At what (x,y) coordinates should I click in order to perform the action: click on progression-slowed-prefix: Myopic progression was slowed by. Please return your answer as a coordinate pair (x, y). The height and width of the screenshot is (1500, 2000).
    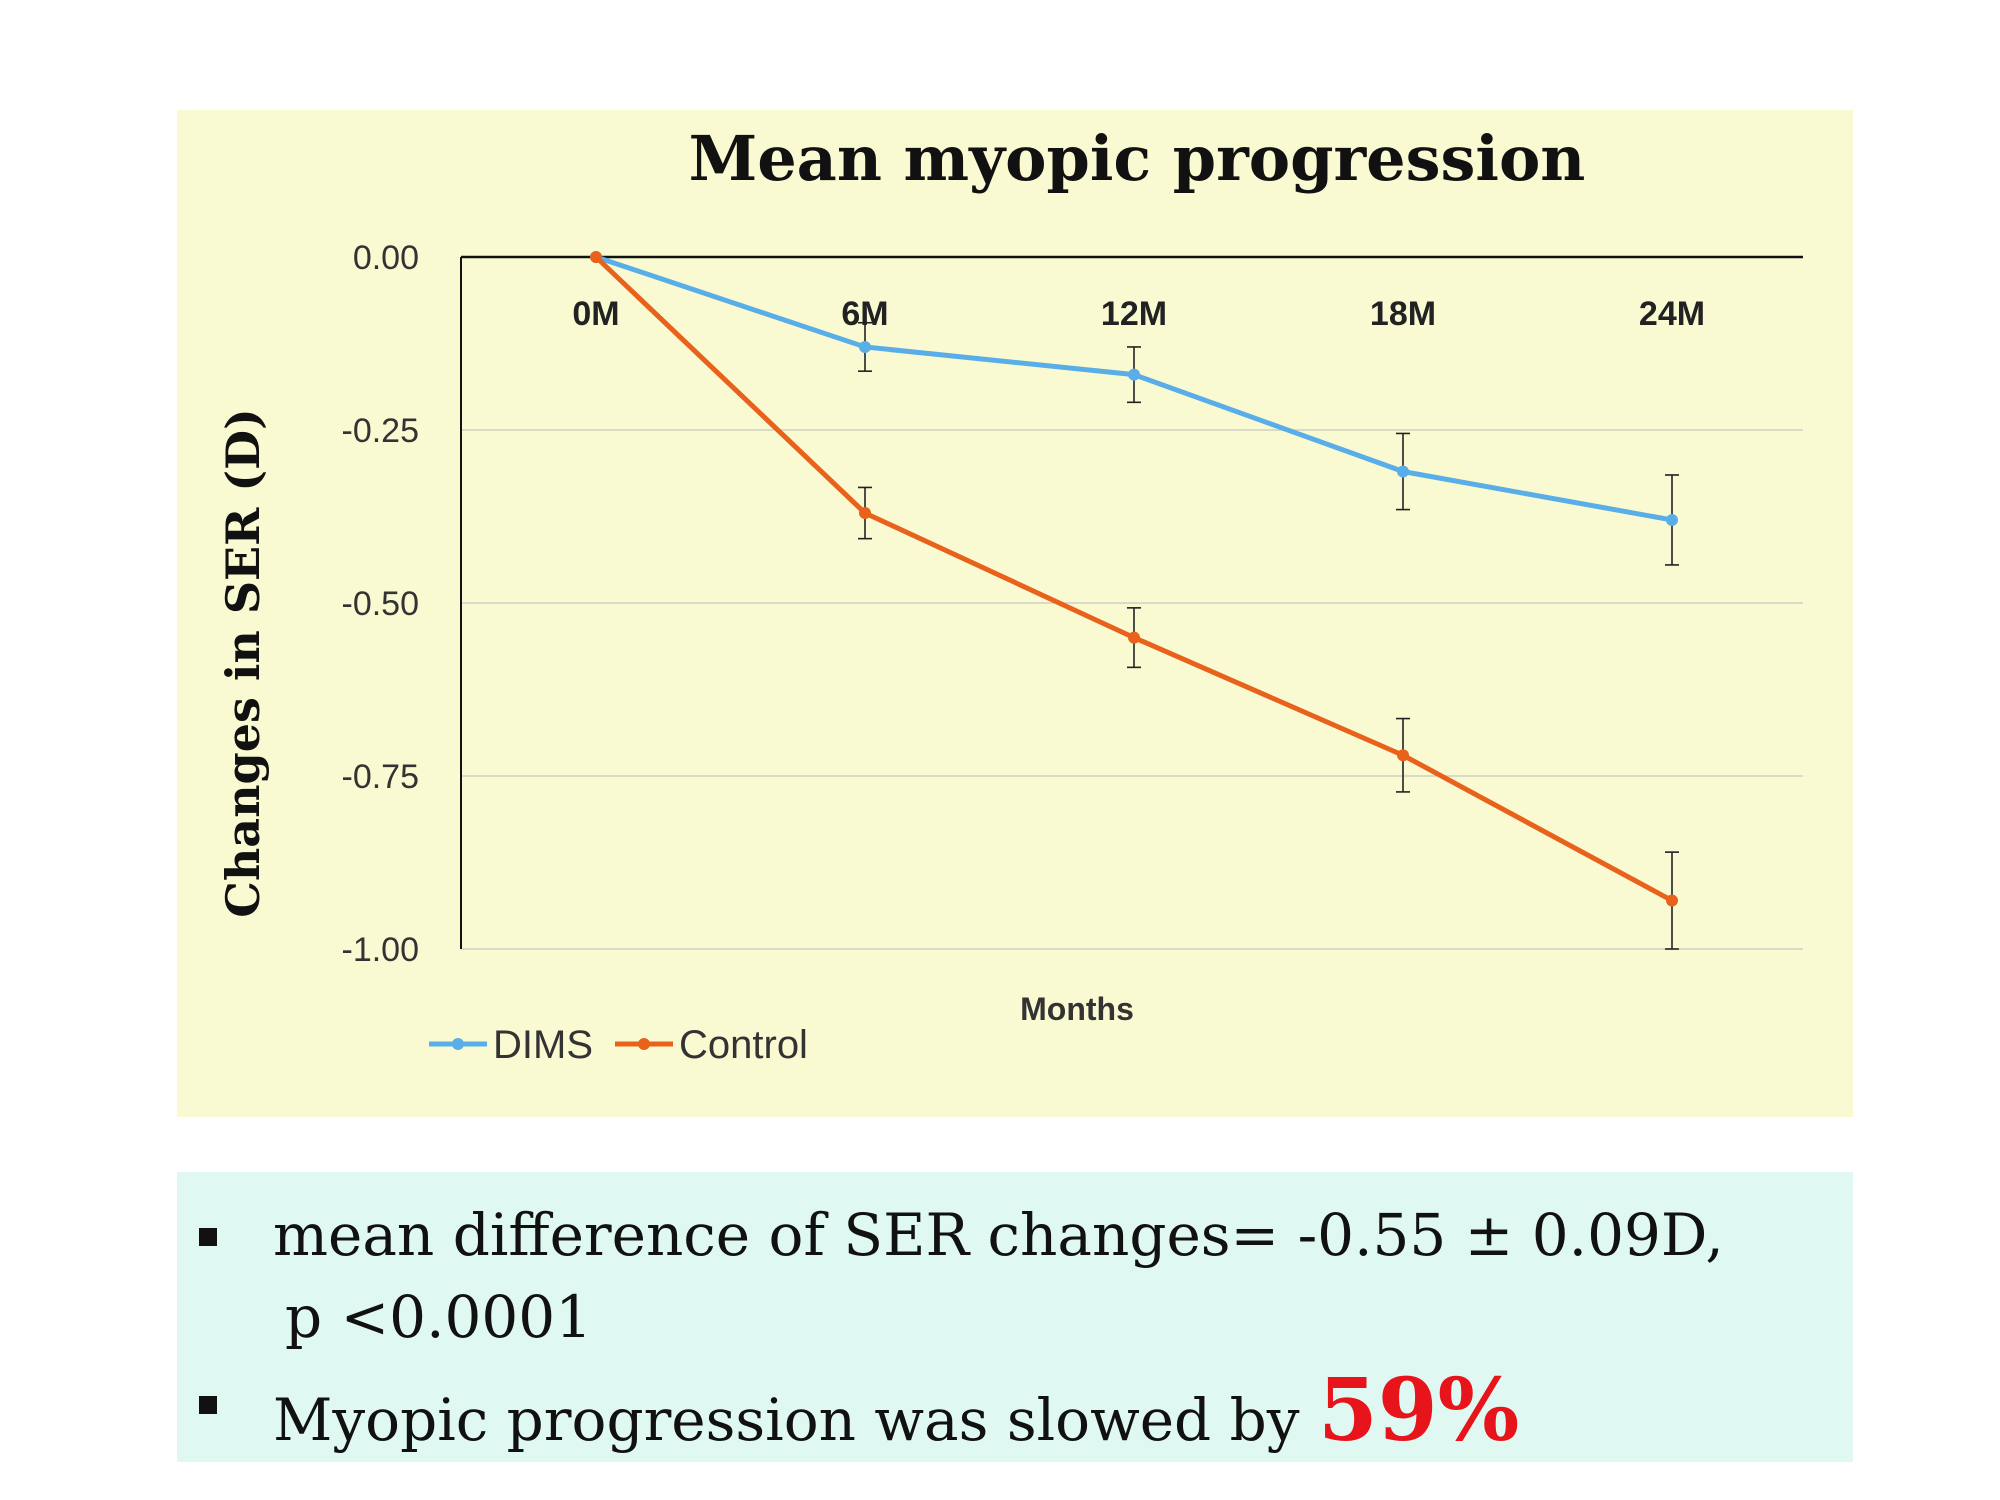
    Looking at the image, I should click on (795, 1420).